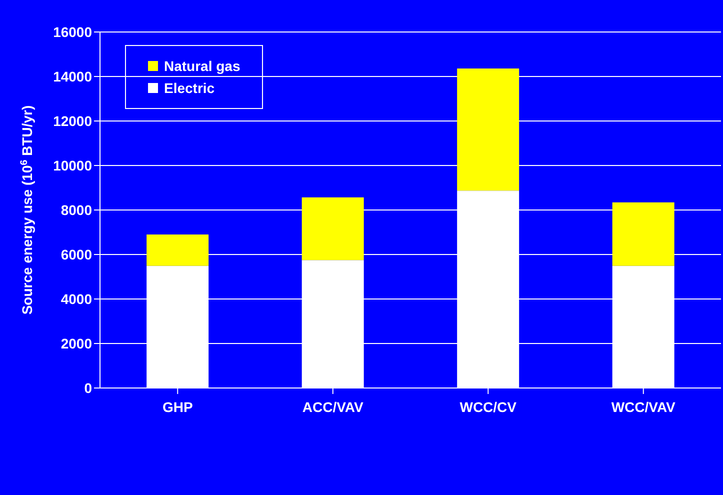 The image size is (723, 495). Describe the element at coordinates (88, 388) in the screenshot. I see `y-tick-label: 0` at that location.